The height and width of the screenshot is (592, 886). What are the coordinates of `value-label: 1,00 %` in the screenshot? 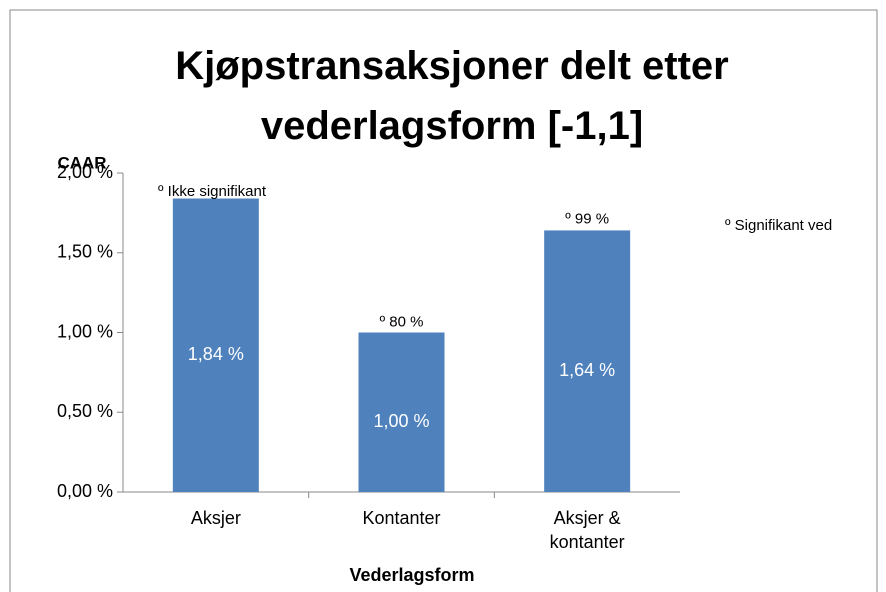 It's located at (401, 421).